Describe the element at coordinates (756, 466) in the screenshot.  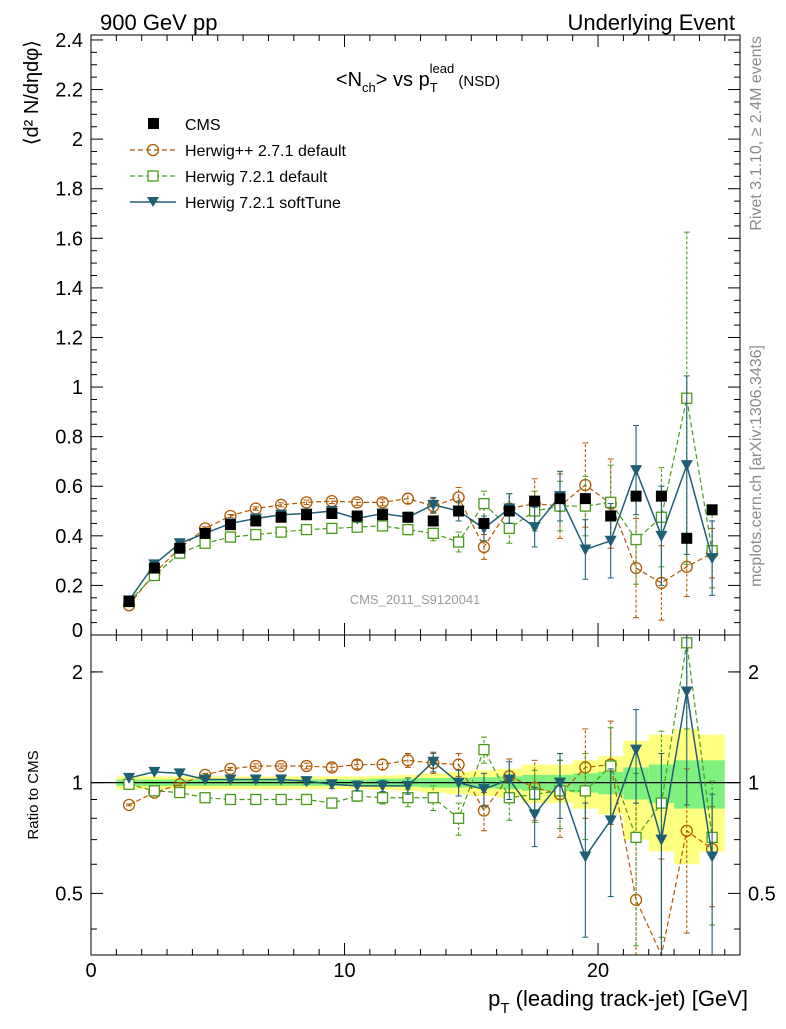
I see `mcplots-text: mcplots.cern.ch [arXiv:1306.3436]` at that location.